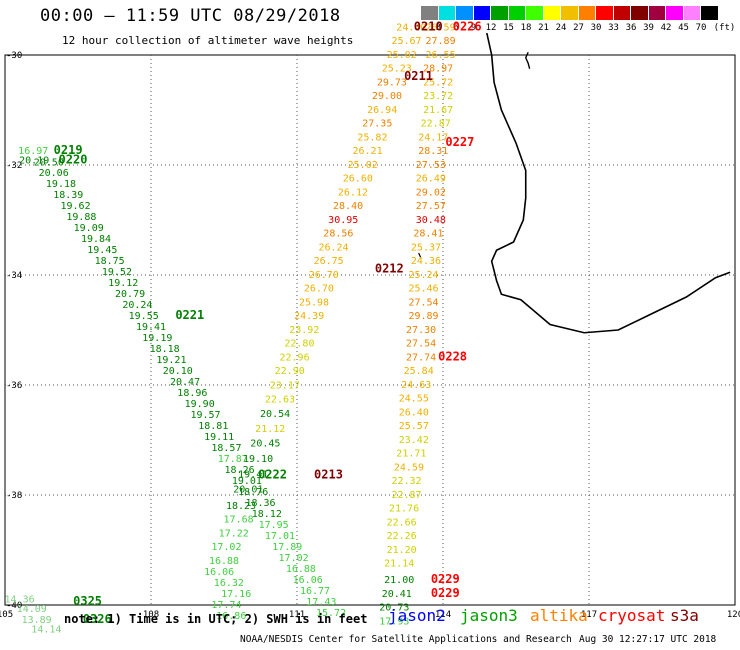  What do you see at coordinates (157, 338) in the screenshot?
I see `wave-height-label: 19.19` at bounding box center [157, 338].